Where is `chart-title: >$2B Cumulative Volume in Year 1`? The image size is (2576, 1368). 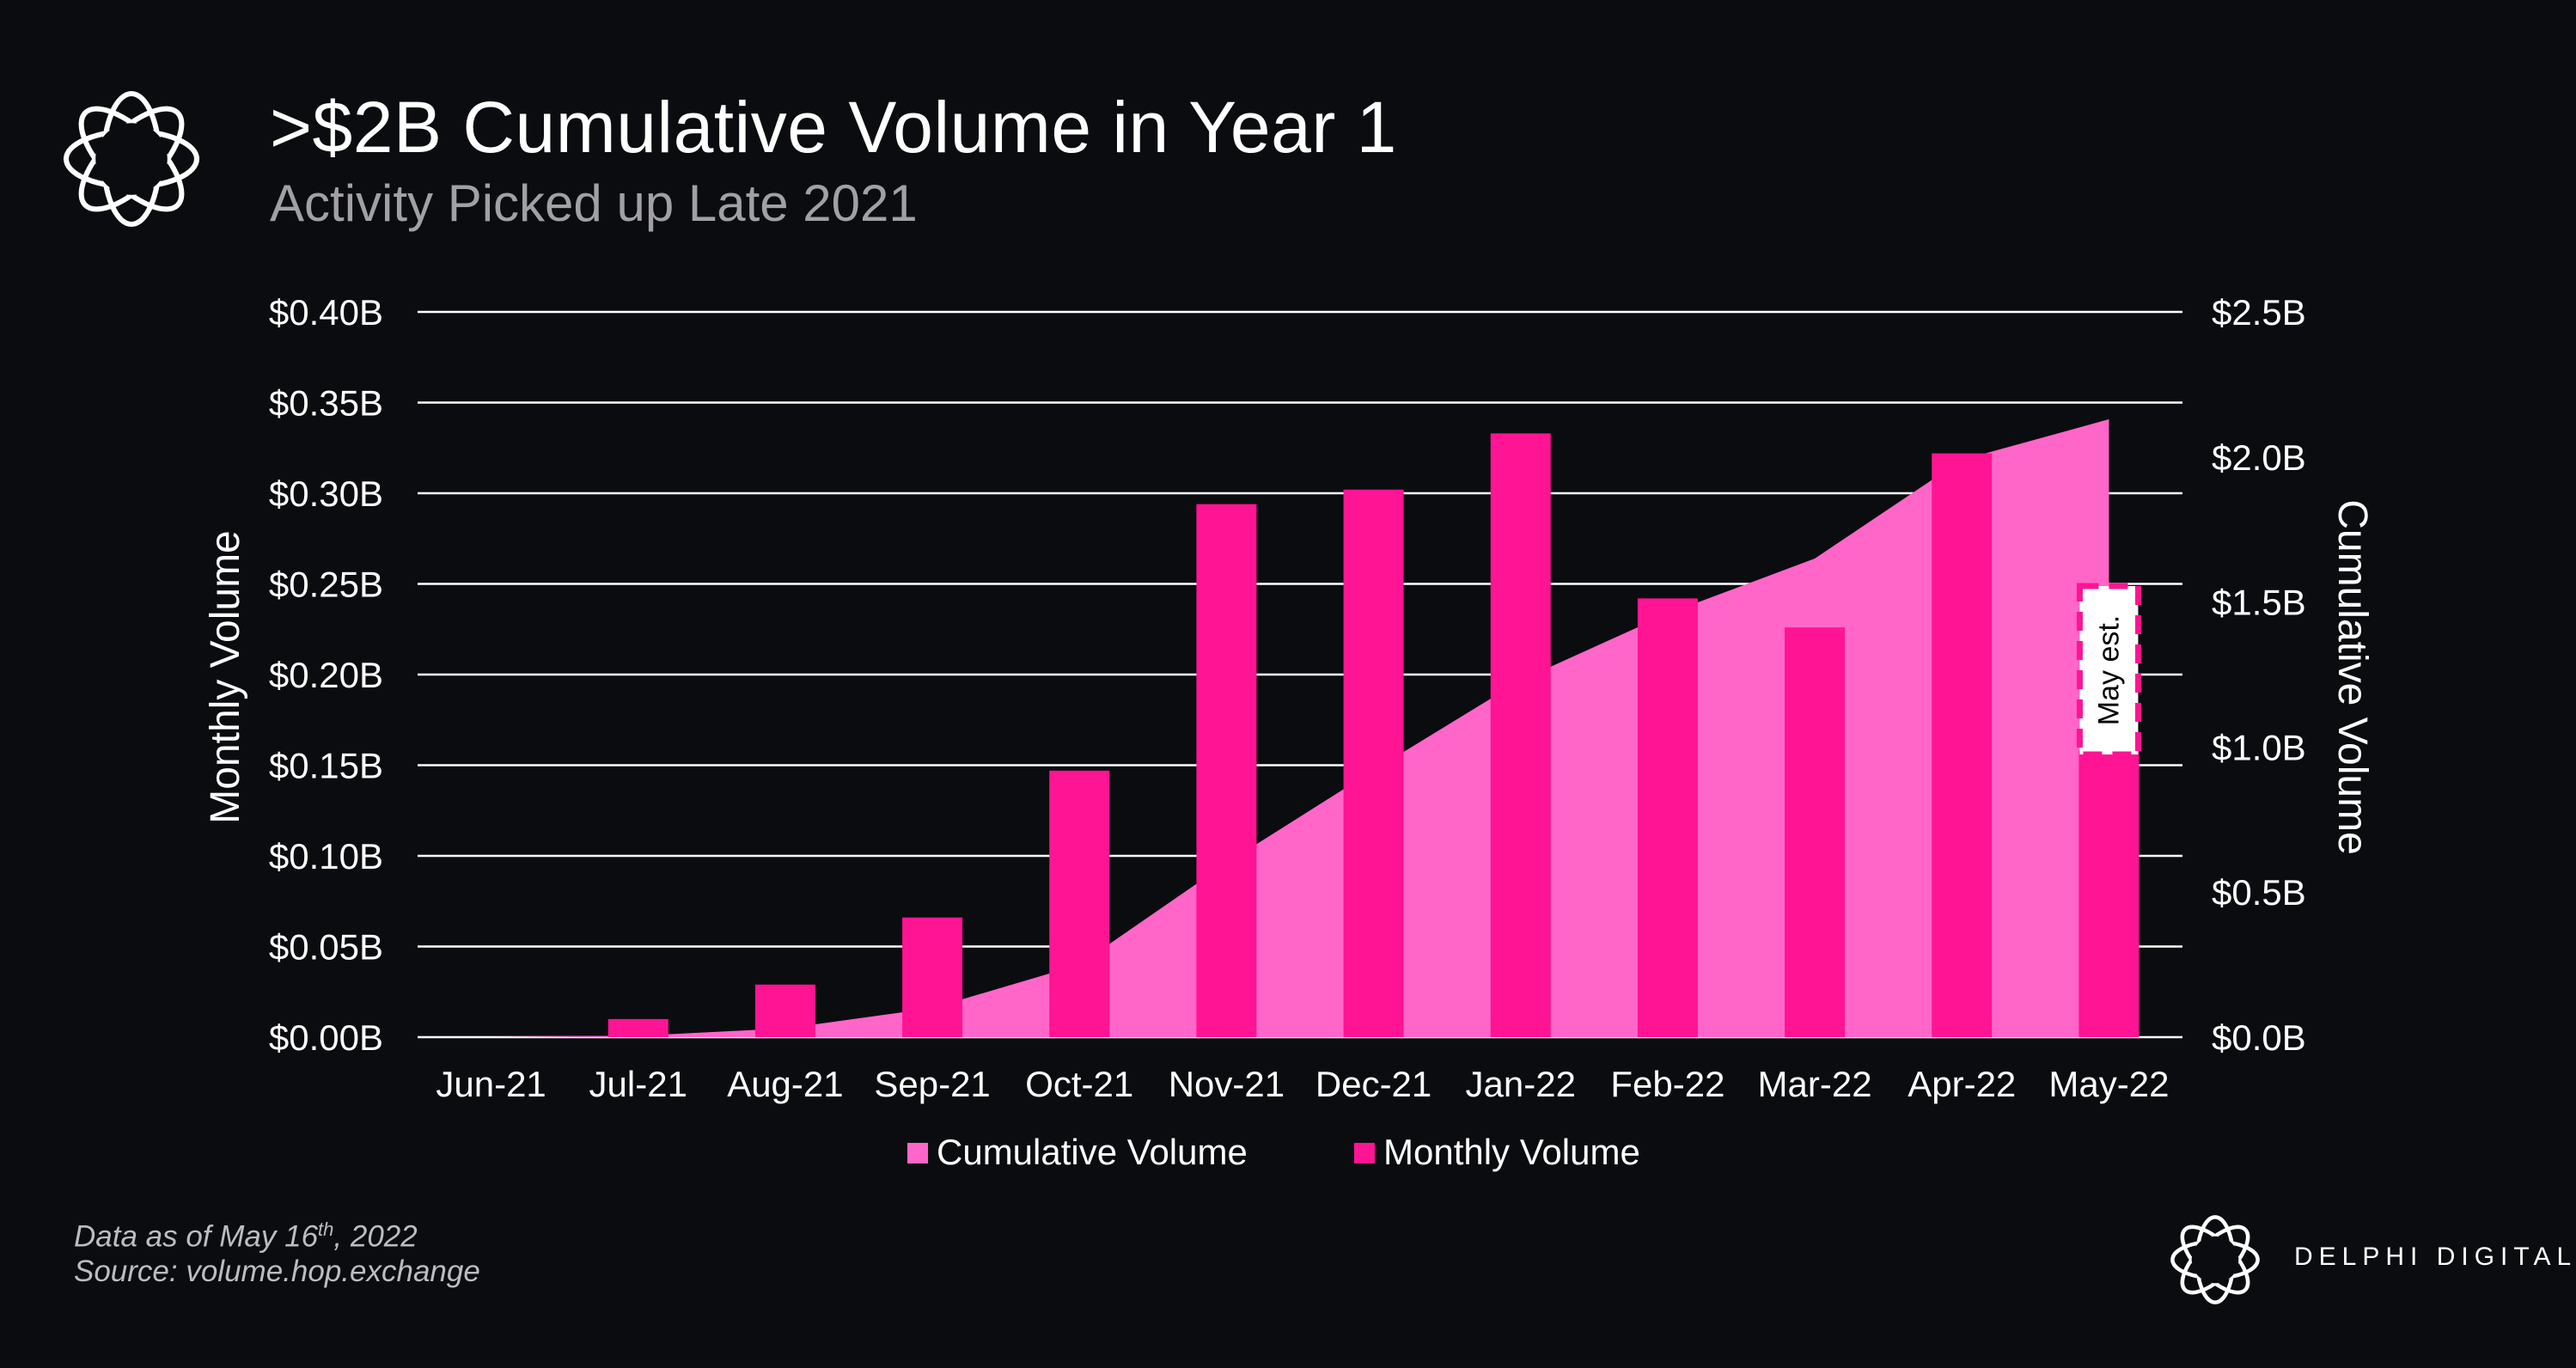 chart-title: >$2B Cumulative Volume in Year 1 is located at coordinates (833, 127).